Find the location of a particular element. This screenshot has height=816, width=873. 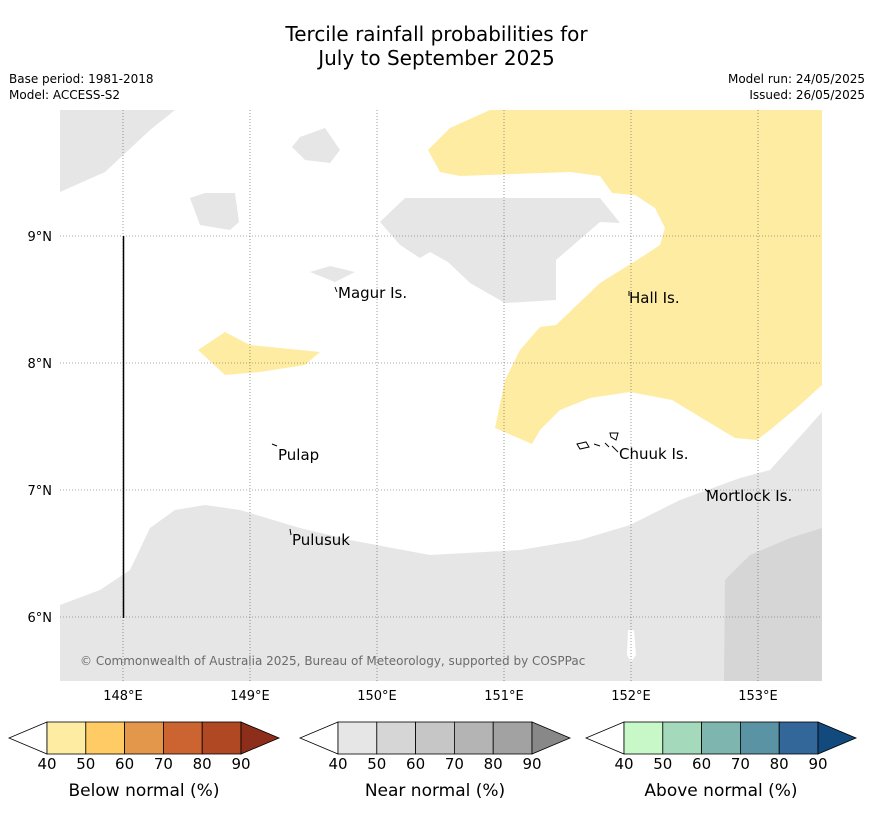

colorbar-title: Near normal (%) is located at coordinates (435, 791).